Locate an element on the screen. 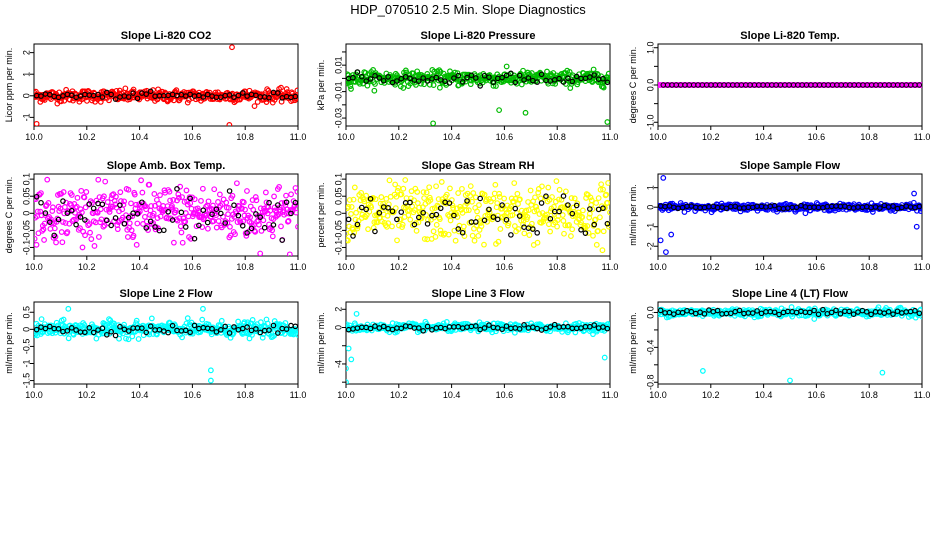 This screenshot has height=540, width=936. panel-title: Slope Amb. Box Temp. is located at coordinates (166, 166).